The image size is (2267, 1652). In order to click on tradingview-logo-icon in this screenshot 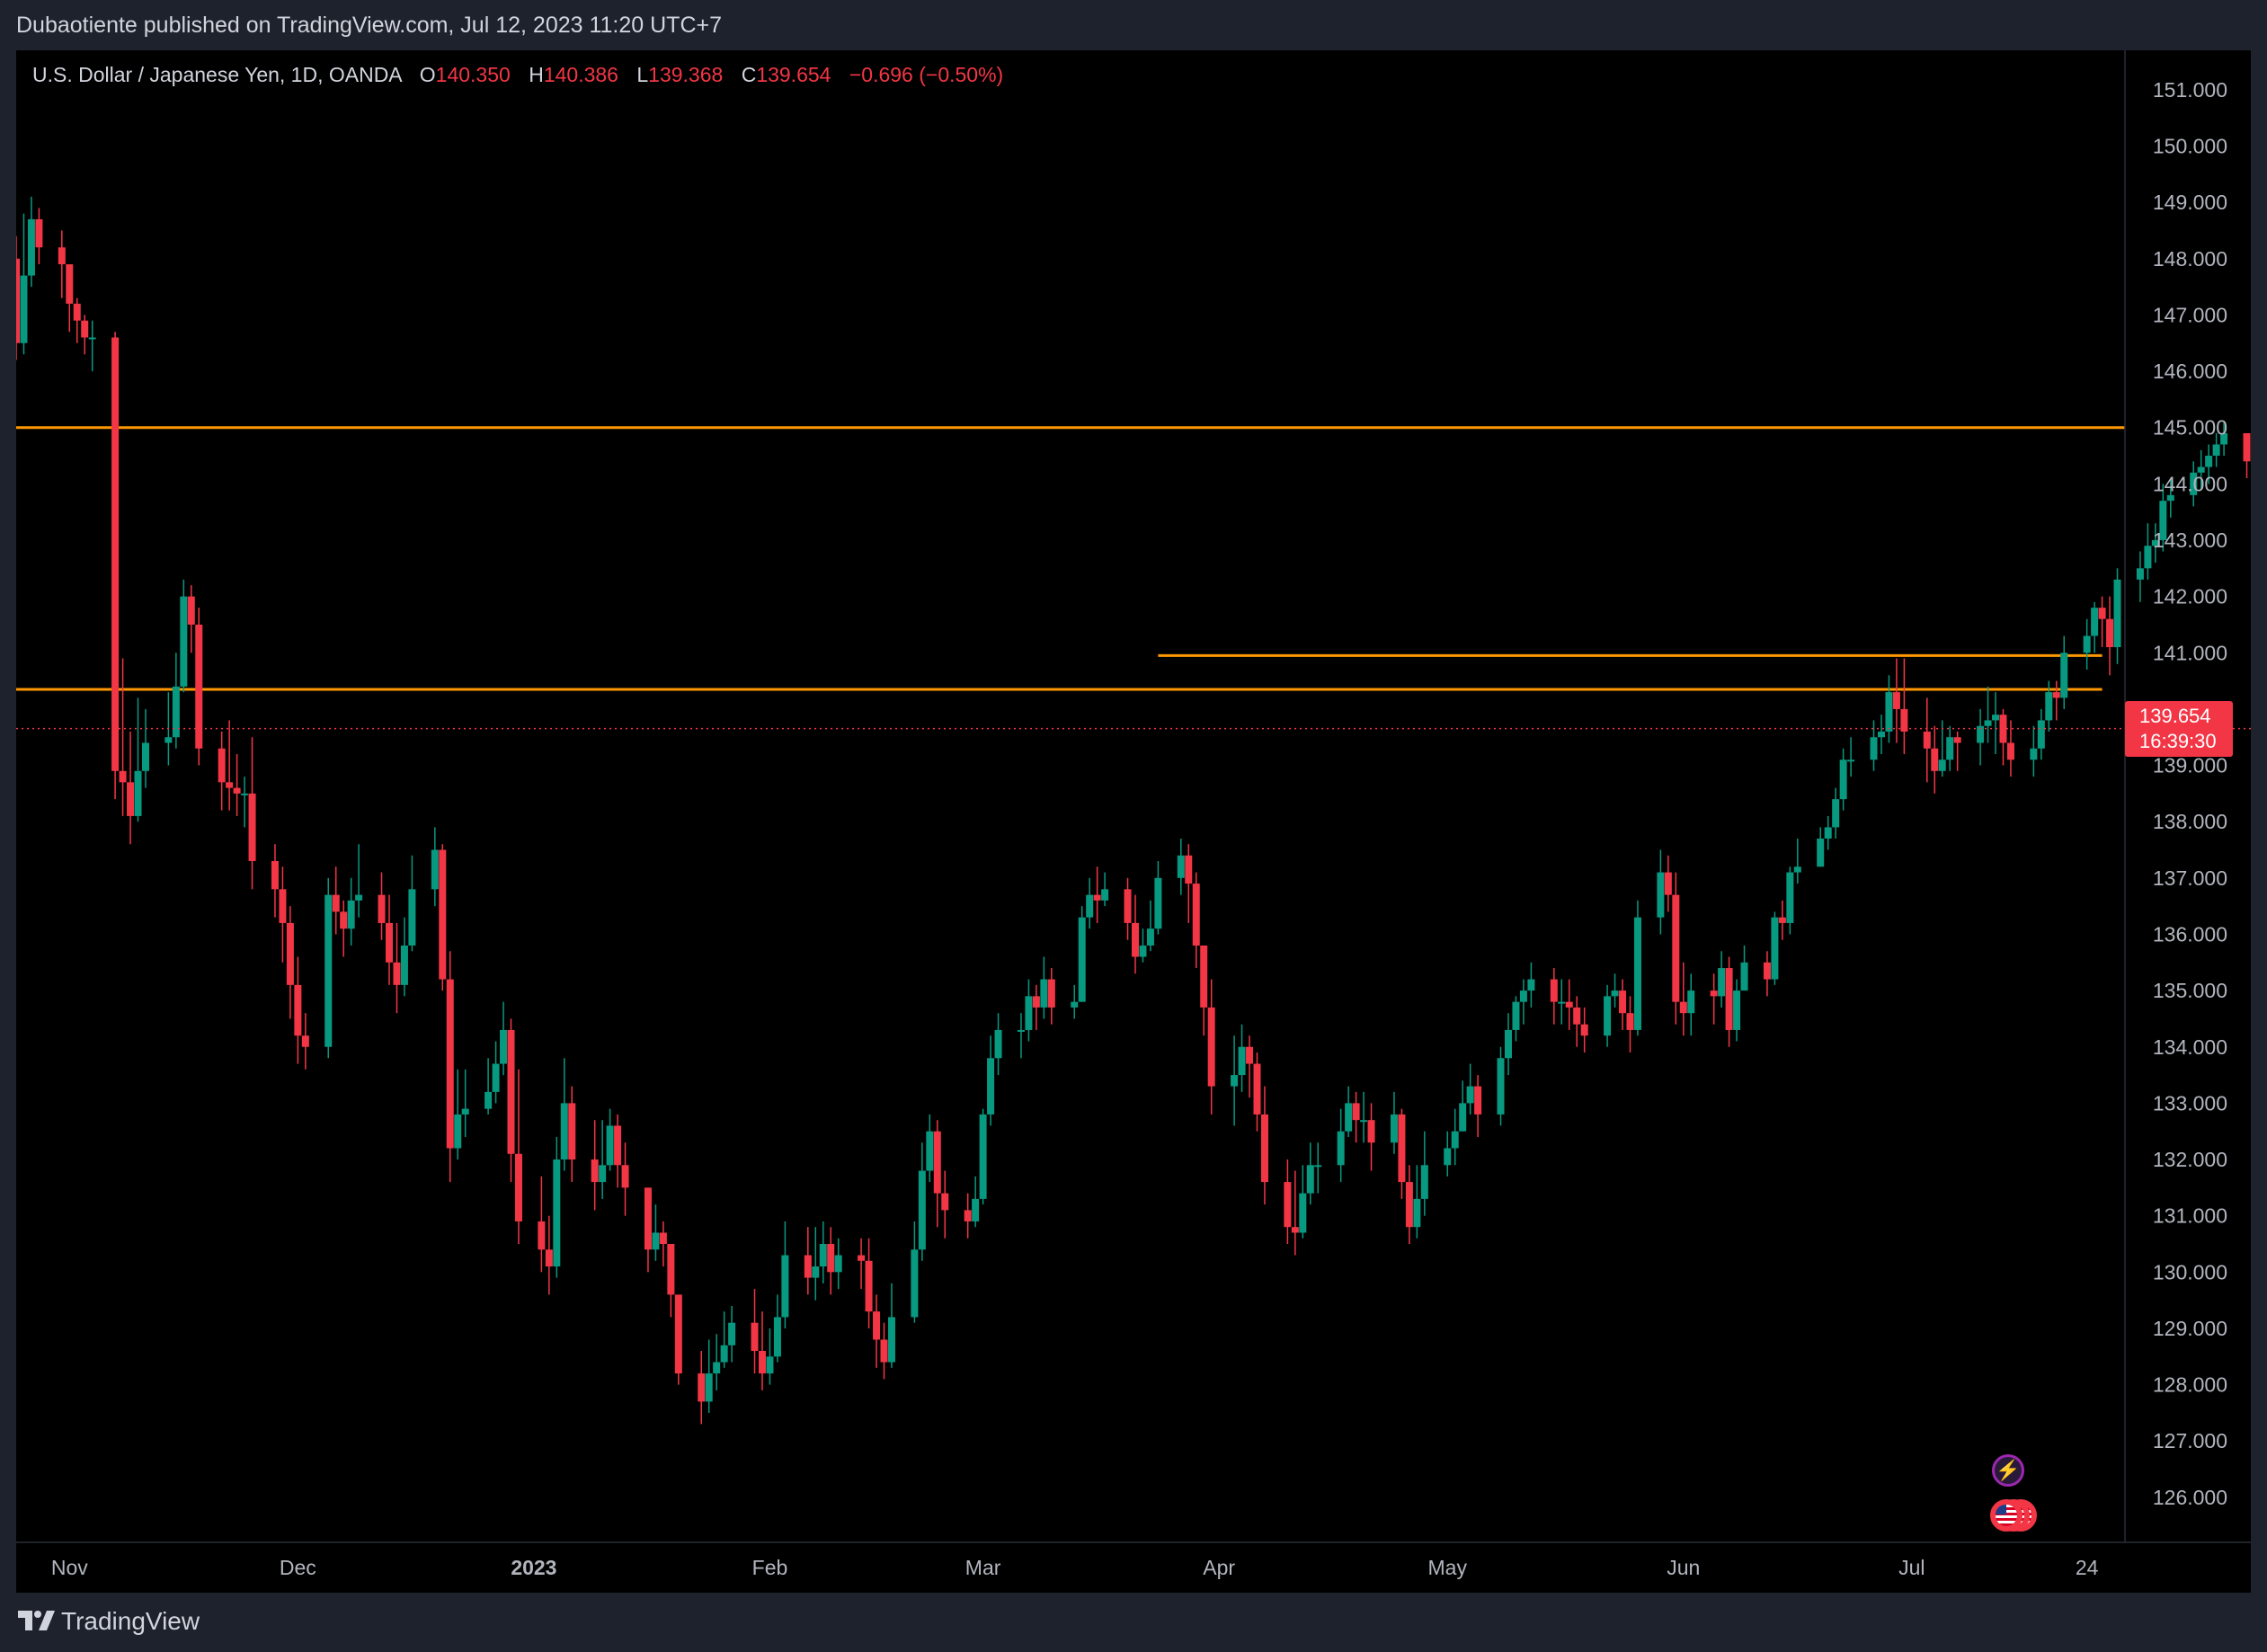, I will do `click(36, 1620)`.